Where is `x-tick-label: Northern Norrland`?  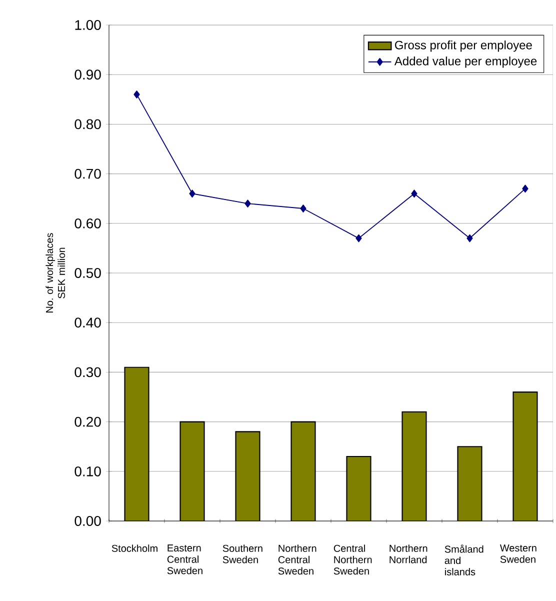
x-tick-label: Northern Norrland is located at coordinates (409, 554).